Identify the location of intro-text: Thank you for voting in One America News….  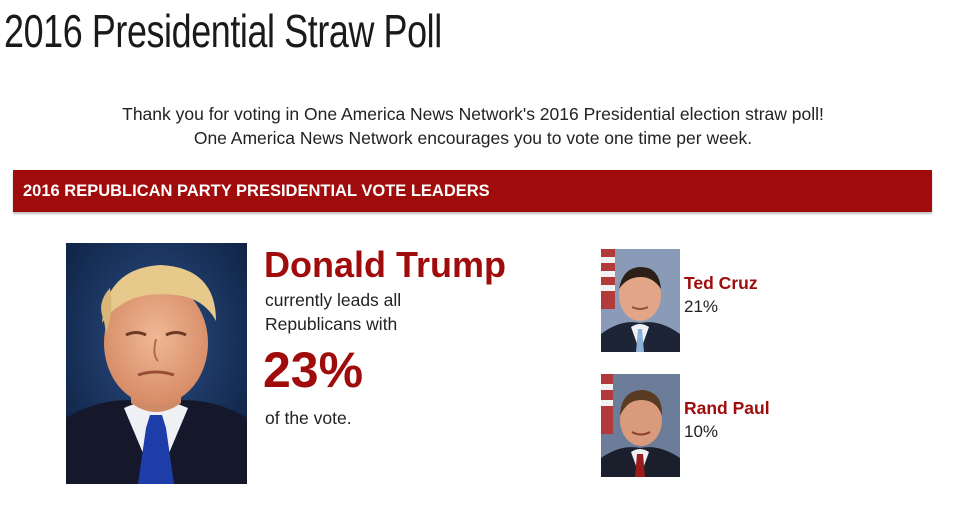
(473, 126).